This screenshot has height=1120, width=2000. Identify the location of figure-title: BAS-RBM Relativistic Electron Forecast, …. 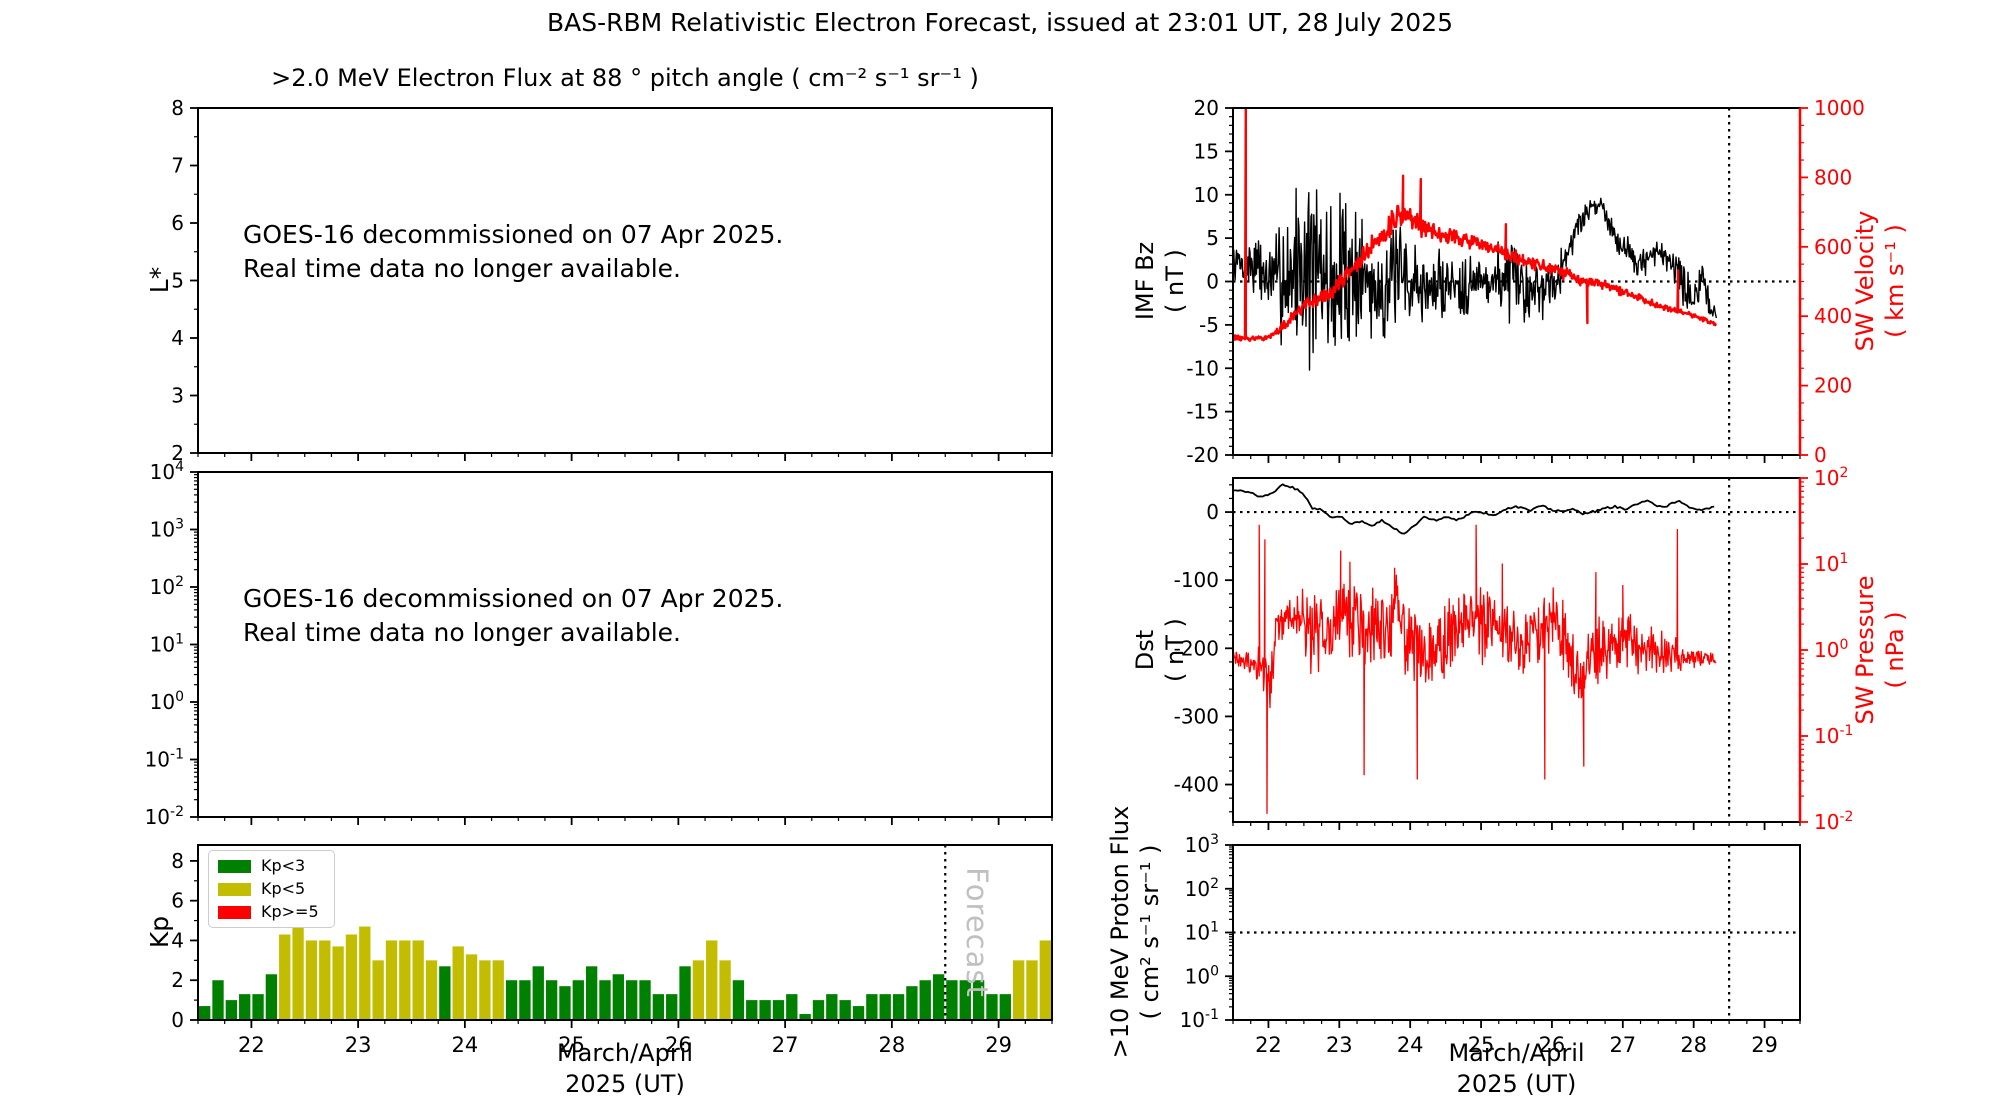
(1000, 22).